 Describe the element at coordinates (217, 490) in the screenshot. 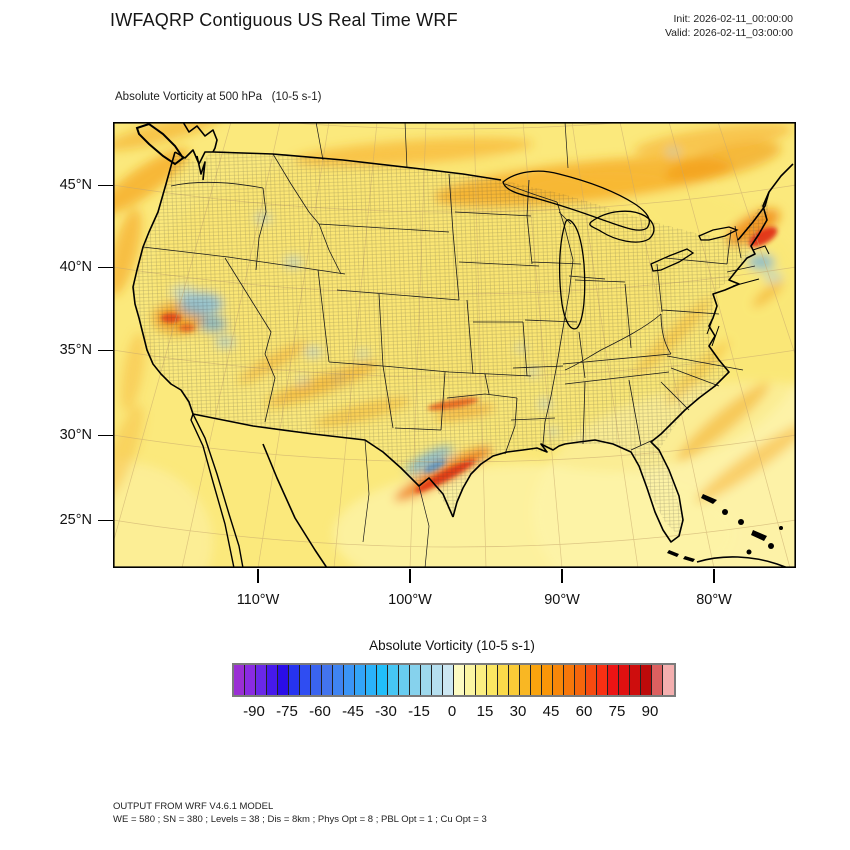

I see `baja-california` at that location.